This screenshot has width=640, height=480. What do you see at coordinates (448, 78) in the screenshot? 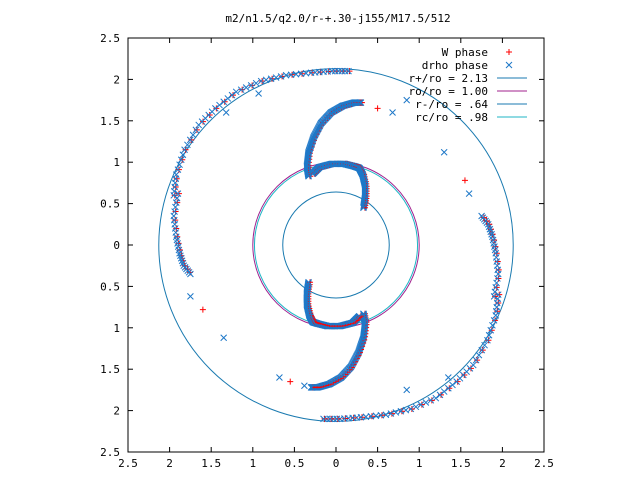
I see `legend-label: r+/ro = 2.13` at bounding box center [448, 78].